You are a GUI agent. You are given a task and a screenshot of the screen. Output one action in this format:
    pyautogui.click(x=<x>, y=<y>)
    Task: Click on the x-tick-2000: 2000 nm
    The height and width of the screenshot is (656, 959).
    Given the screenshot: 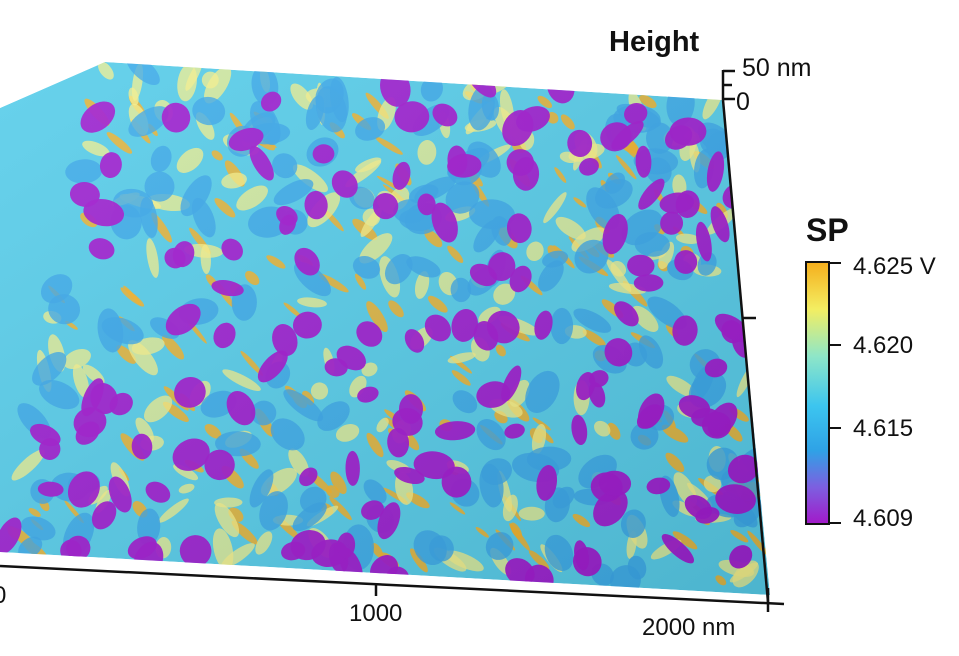 What is the action you would take?
    pyautogui.click(x=689, y=627)
    